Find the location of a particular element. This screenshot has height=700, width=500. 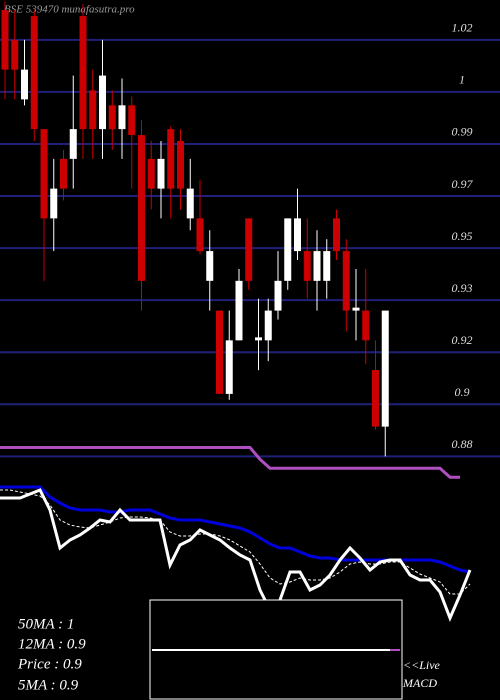

y-tick-label: 0.93 is located at coordinates (462, 288).